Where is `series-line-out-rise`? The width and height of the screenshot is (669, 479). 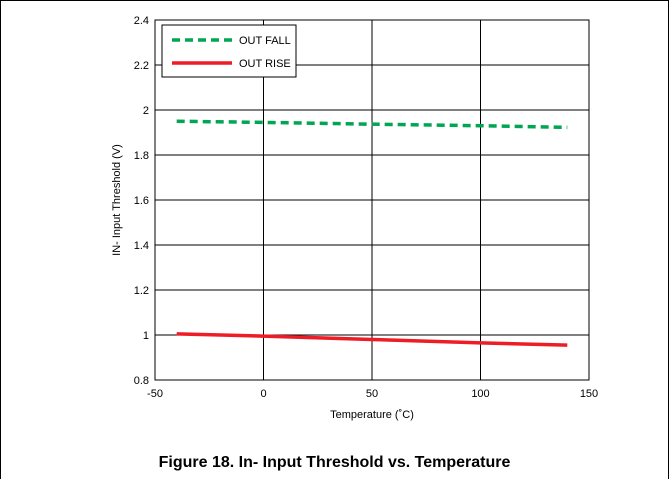 series-line-out-rise is located at coordinates (372, 339).